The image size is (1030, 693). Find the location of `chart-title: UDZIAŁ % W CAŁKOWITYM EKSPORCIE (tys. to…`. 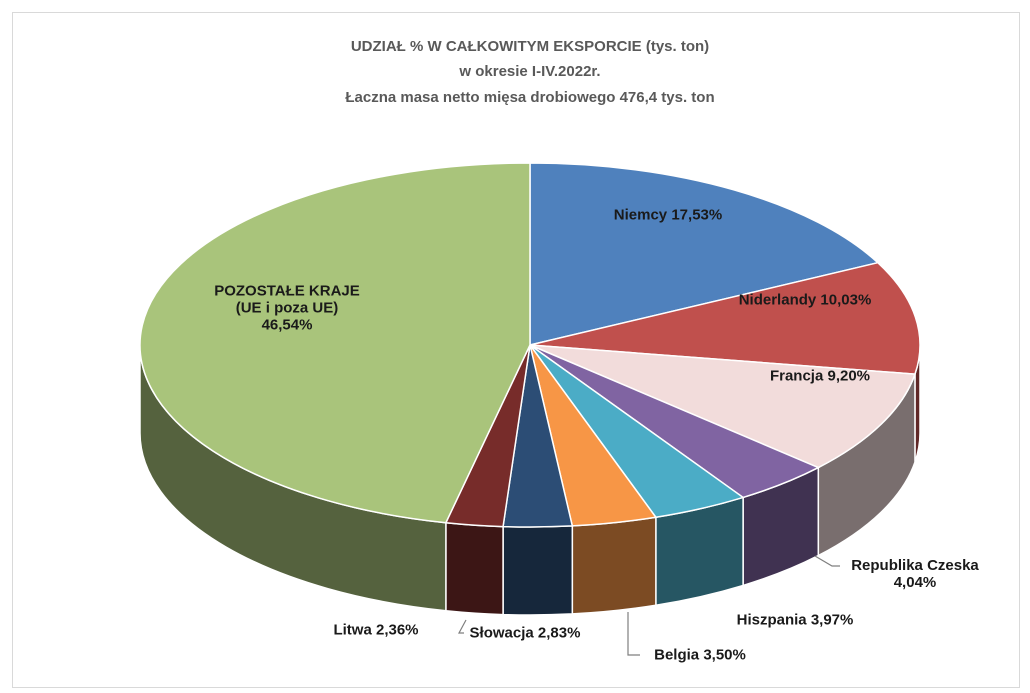

chart-title: UDZIAŁ % W CAŁKOWITYM EKSPORCIE (tys. to… is located at coordinates (530, 46).